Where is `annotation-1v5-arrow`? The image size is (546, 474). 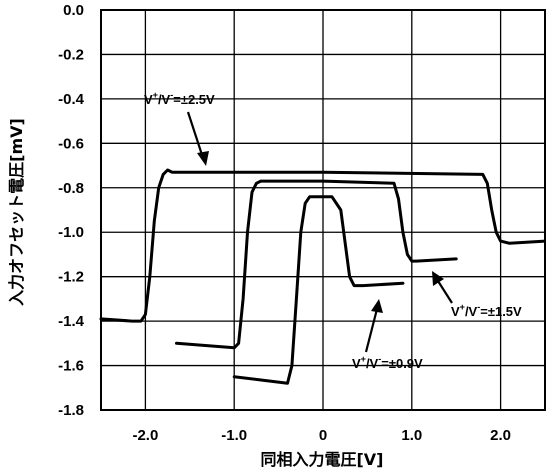
annotation-1v5-arrow is located at coordinates (445, 292).